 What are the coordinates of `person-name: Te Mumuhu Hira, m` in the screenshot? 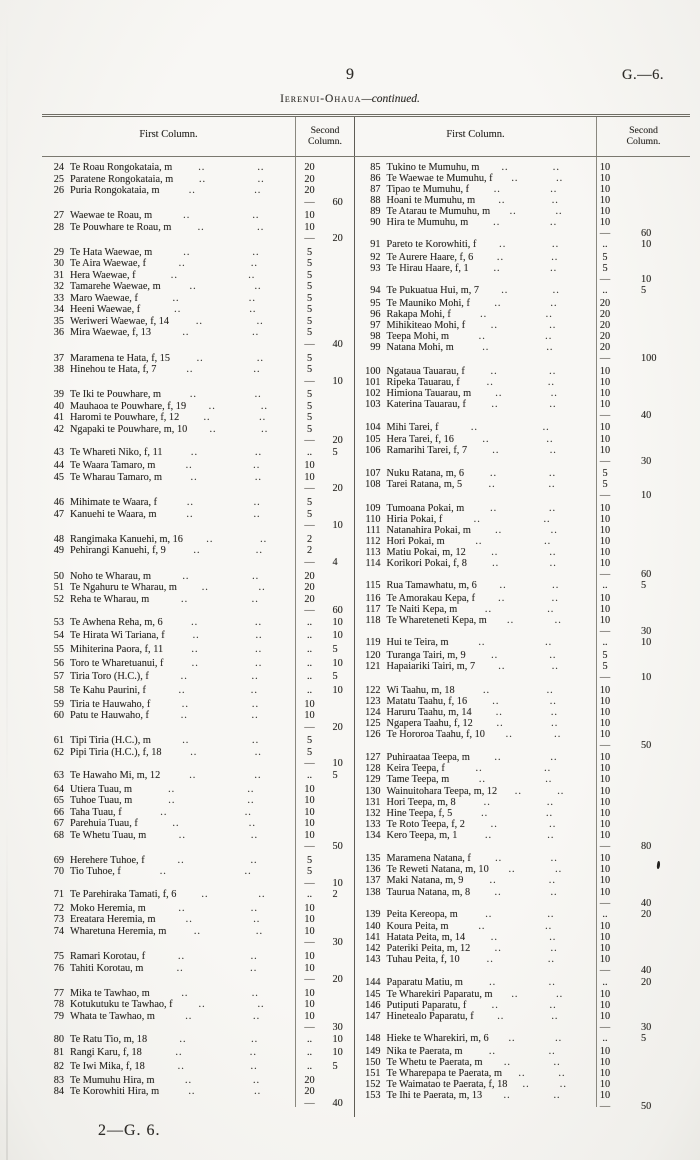 It's located at (112, 1080).